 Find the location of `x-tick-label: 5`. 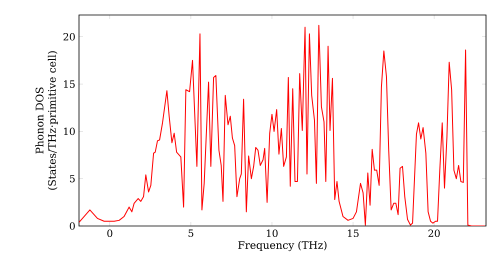

x-tick-label: 5 is located at coordinates (191, 233).